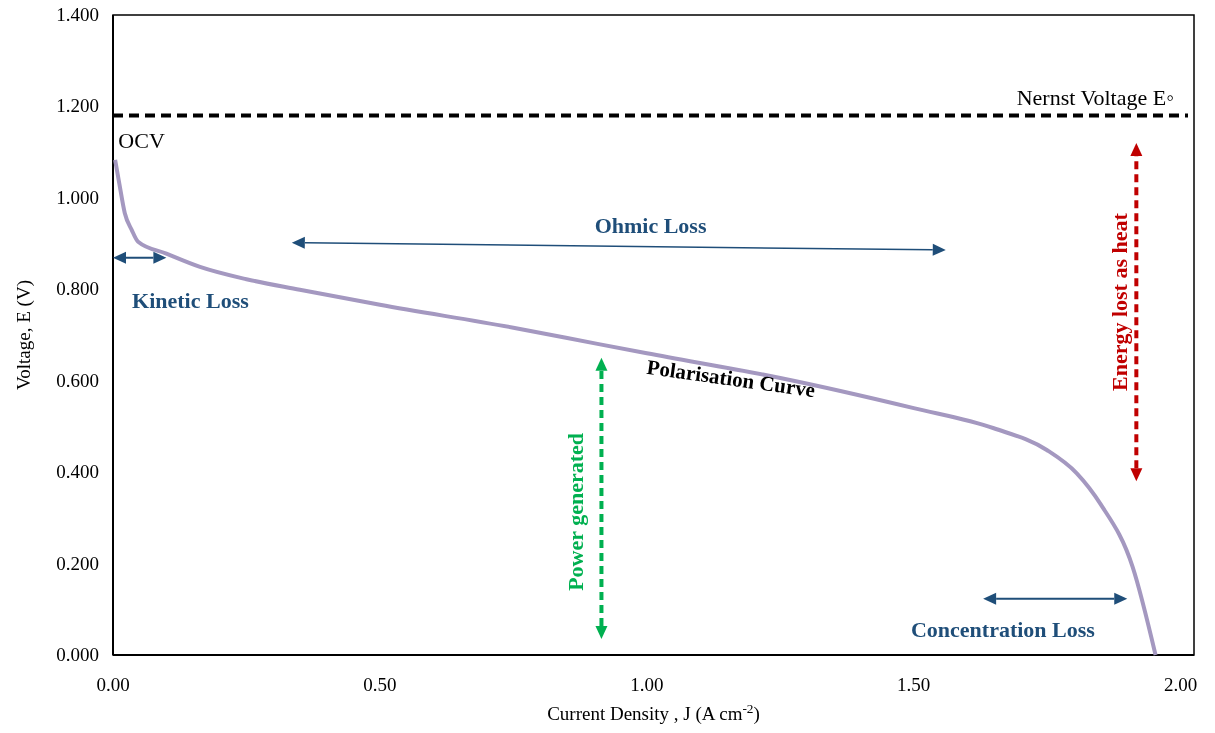 This screenshot has width=1215, height=733. Describe the element at coordinates (77, 654) in the screenshot. I see `y-tick-label: 0.000` at that location.